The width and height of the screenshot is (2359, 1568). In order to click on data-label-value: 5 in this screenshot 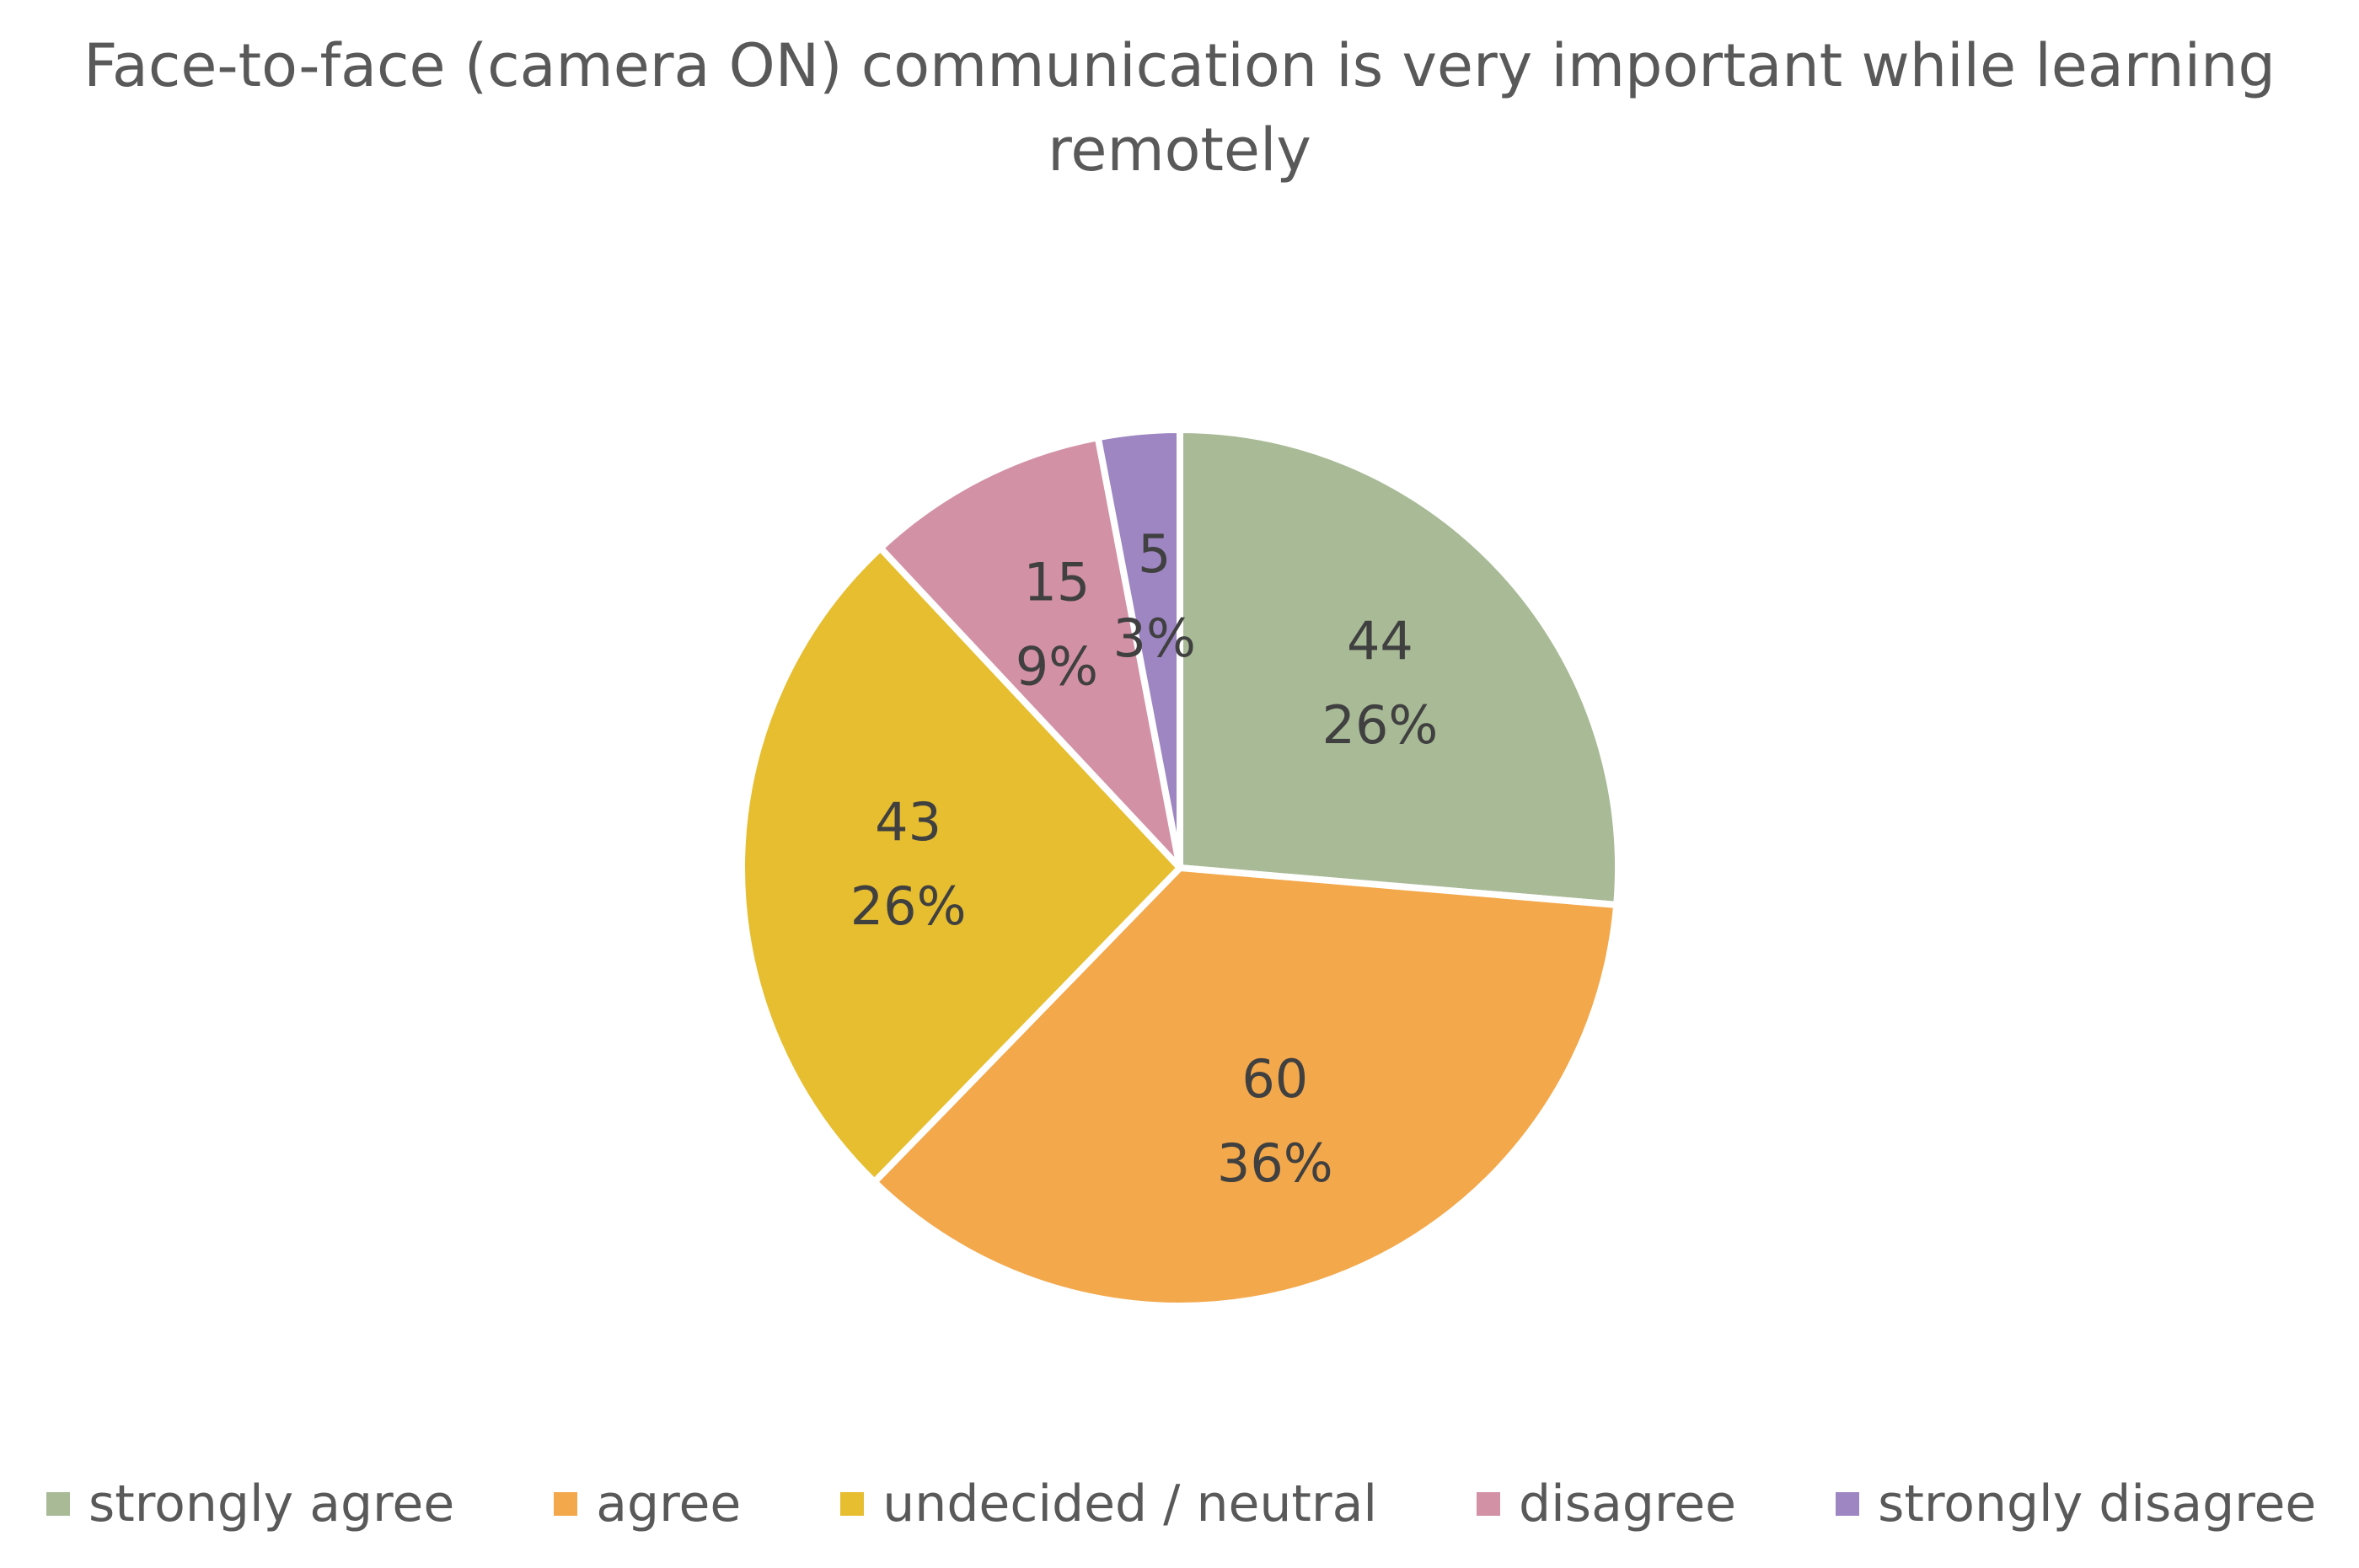, I will do `click(1154, 554)`.